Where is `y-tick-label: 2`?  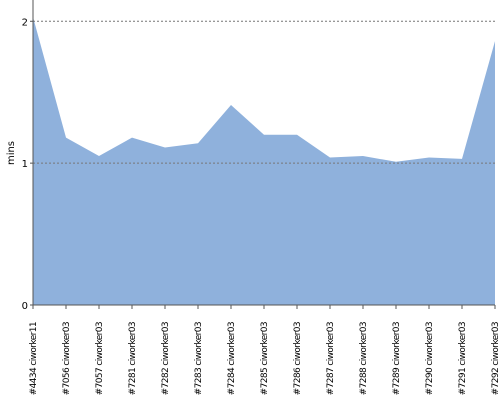
y-tick-label: 2 is located at coordinates (25, 22).